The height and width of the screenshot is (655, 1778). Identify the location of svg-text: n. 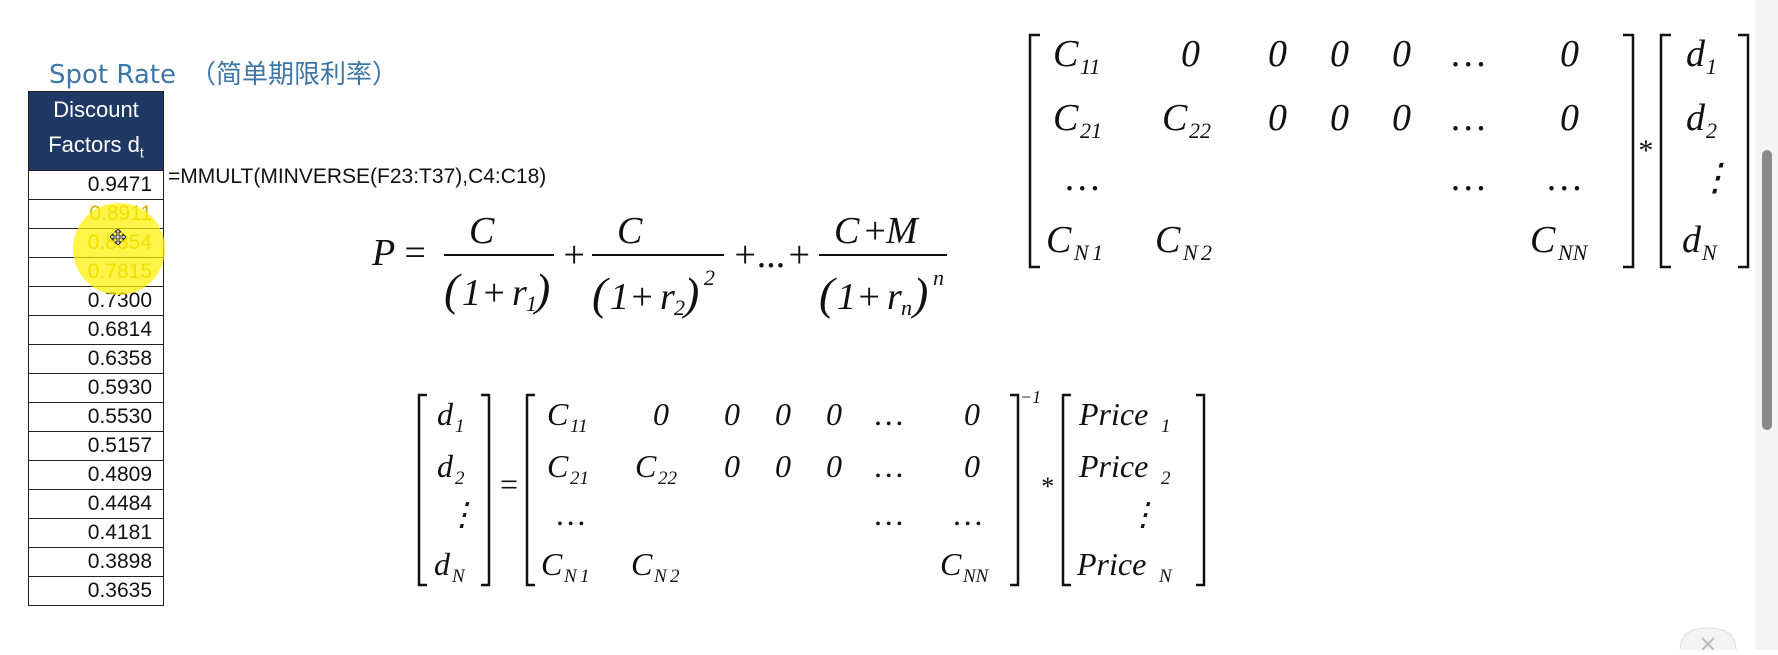
(938, 277).